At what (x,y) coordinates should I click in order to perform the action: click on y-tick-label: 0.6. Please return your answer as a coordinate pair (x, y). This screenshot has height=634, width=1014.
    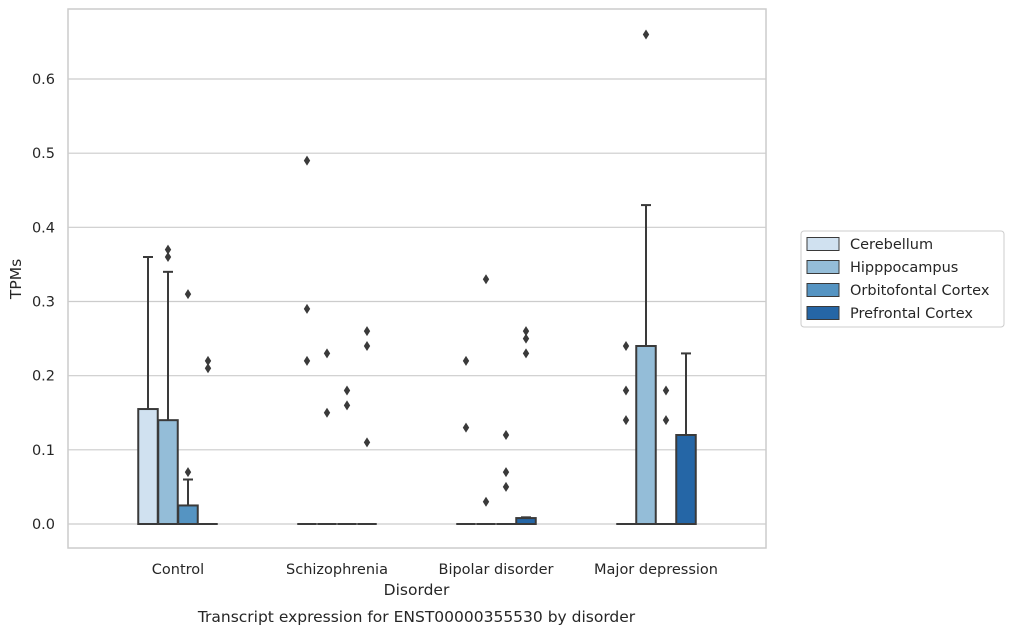
    Looking at the image, I should click on (43, 80).